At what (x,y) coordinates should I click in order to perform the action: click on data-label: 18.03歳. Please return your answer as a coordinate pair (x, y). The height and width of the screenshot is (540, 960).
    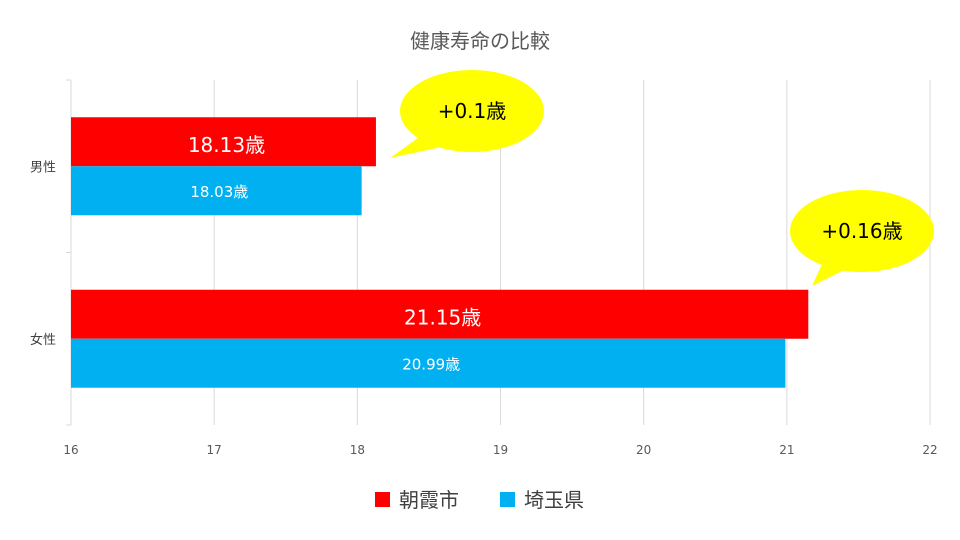
    Looking at the image, I should click on (219, 192).